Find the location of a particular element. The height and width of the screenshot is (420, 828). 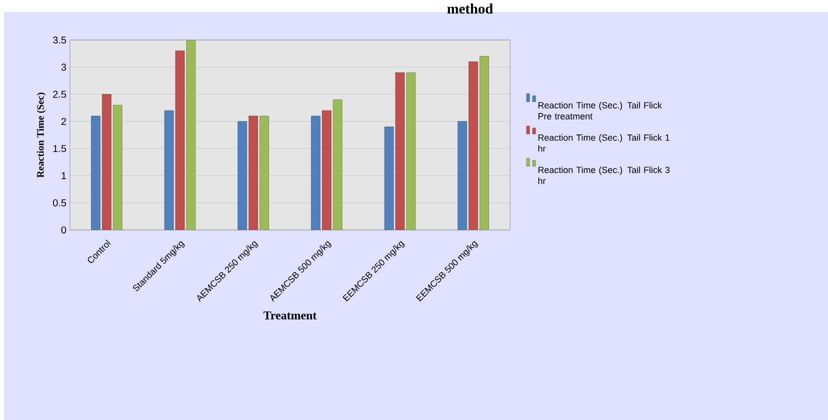

y-tick-label: 3 is located at coordinates (63, 67).